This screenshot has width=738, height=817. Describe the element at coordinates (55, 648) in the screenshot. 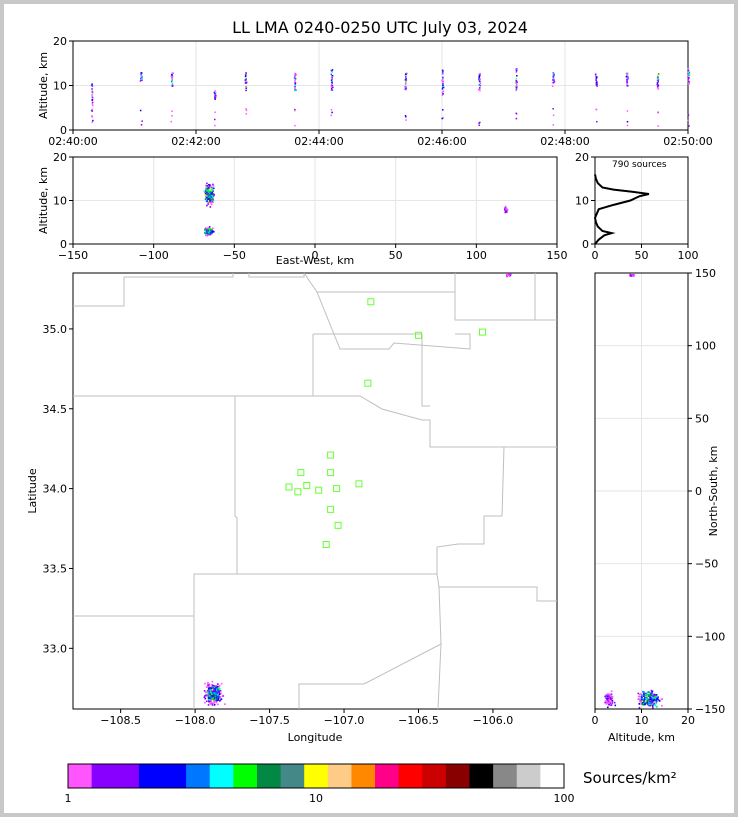

I see `y-tick-label: 33.0` at that location.